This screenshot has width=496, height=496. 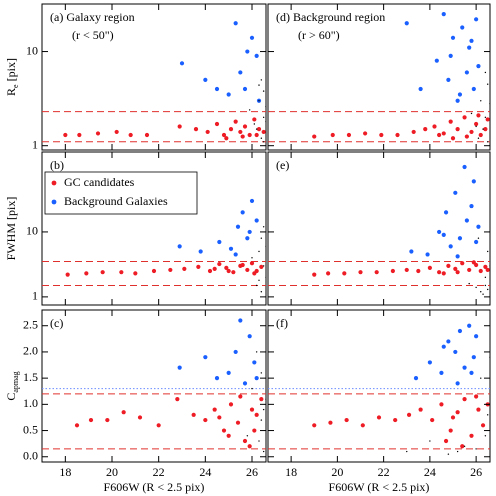 What do you see at coordinates (30, 403) in the screenshot?
I see `y-tick-label: 1.0` at bounding box center [30, 403].